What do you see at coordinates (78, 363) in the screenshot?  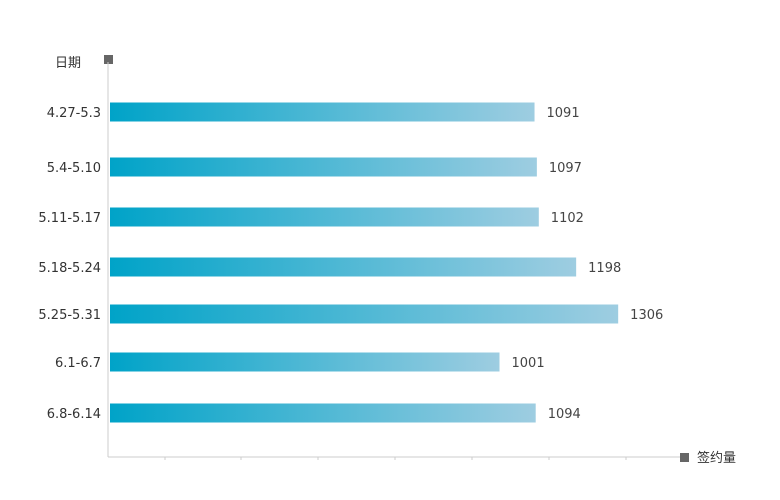 I see `category-label: 6.1-6.7` at bounding box center [78, 363].